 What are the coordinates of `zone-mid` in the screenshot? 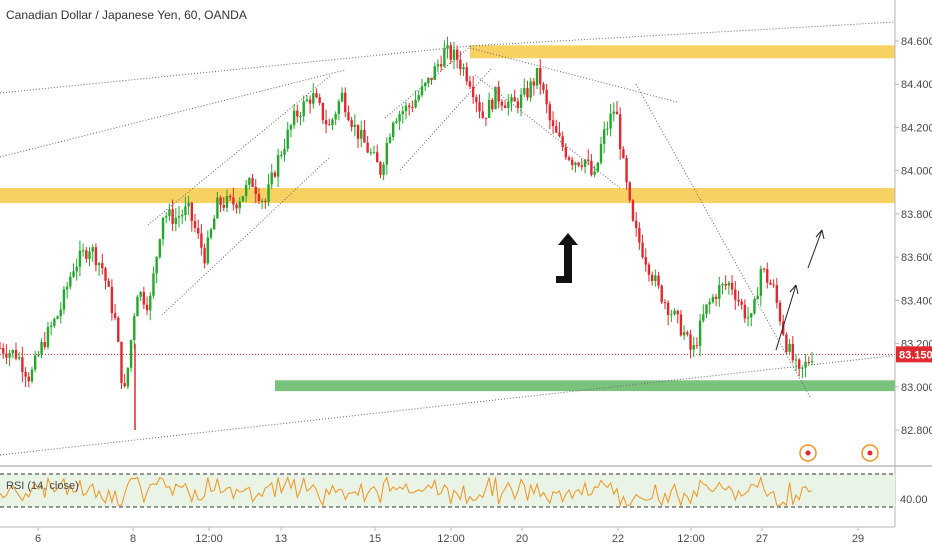 It's located at (447, 195).